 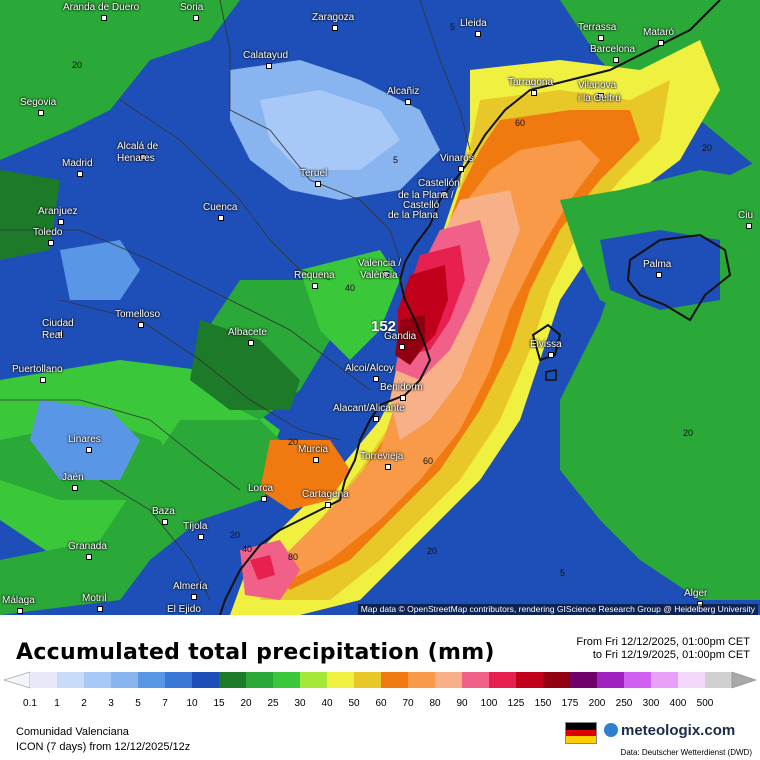 What do you see at coordinates (403, 91) in the screenshot?
I see `city-label: Alcañiz` at bounding box center [403, 91].